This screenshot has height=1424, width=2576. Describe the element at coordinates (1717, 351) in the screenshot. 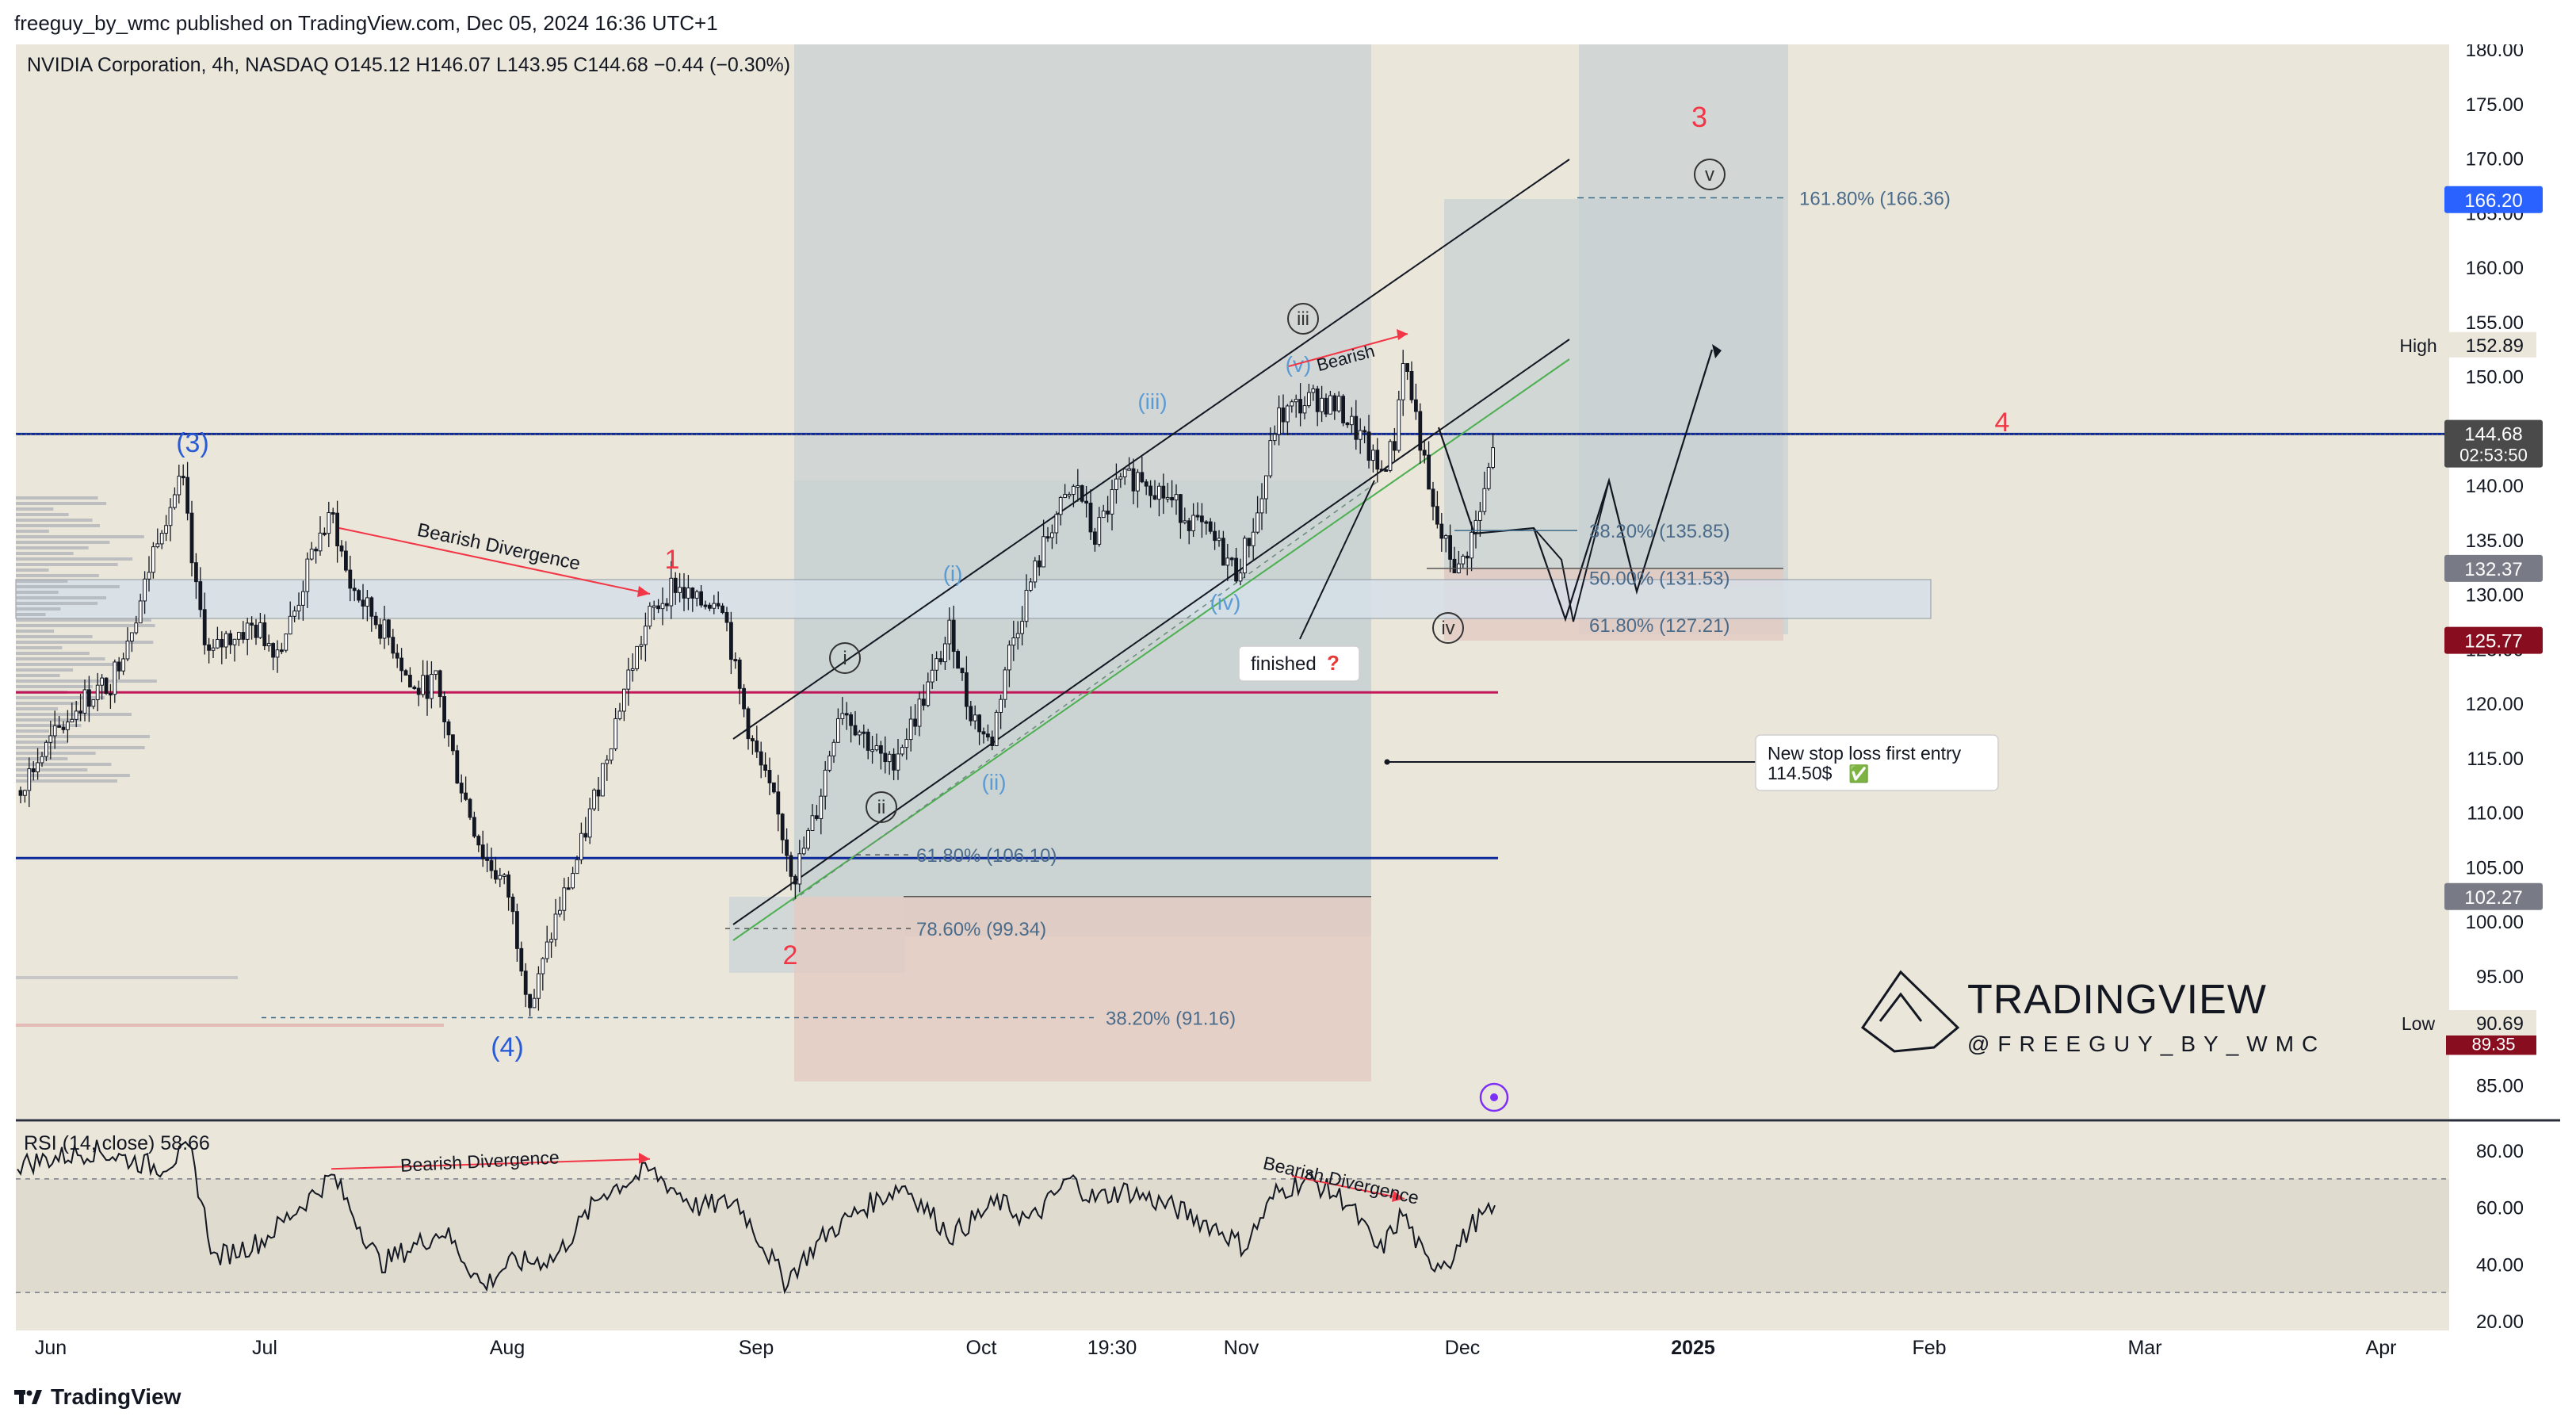

I see `forecast-arrowhead` at that location.